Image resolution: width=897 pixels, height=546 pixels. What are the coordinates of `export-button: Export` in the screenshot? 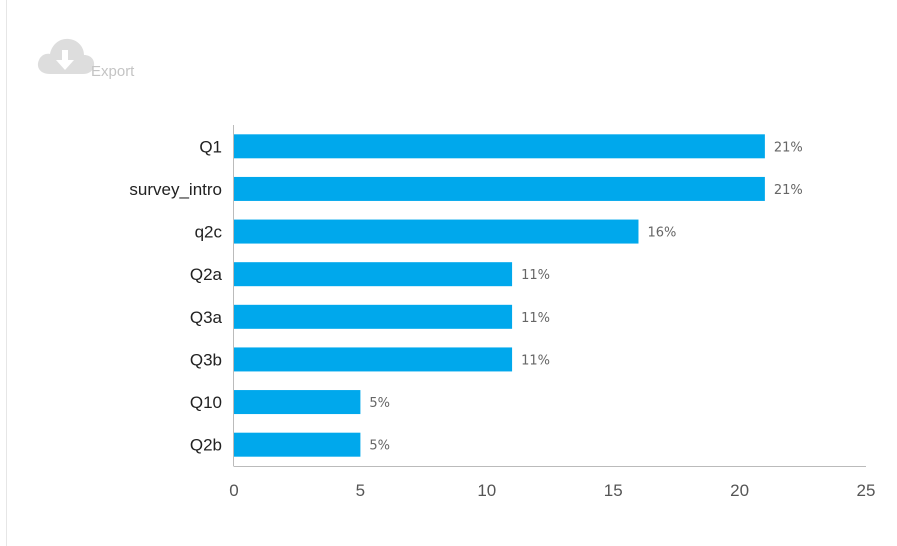 It's located at (84, 56).